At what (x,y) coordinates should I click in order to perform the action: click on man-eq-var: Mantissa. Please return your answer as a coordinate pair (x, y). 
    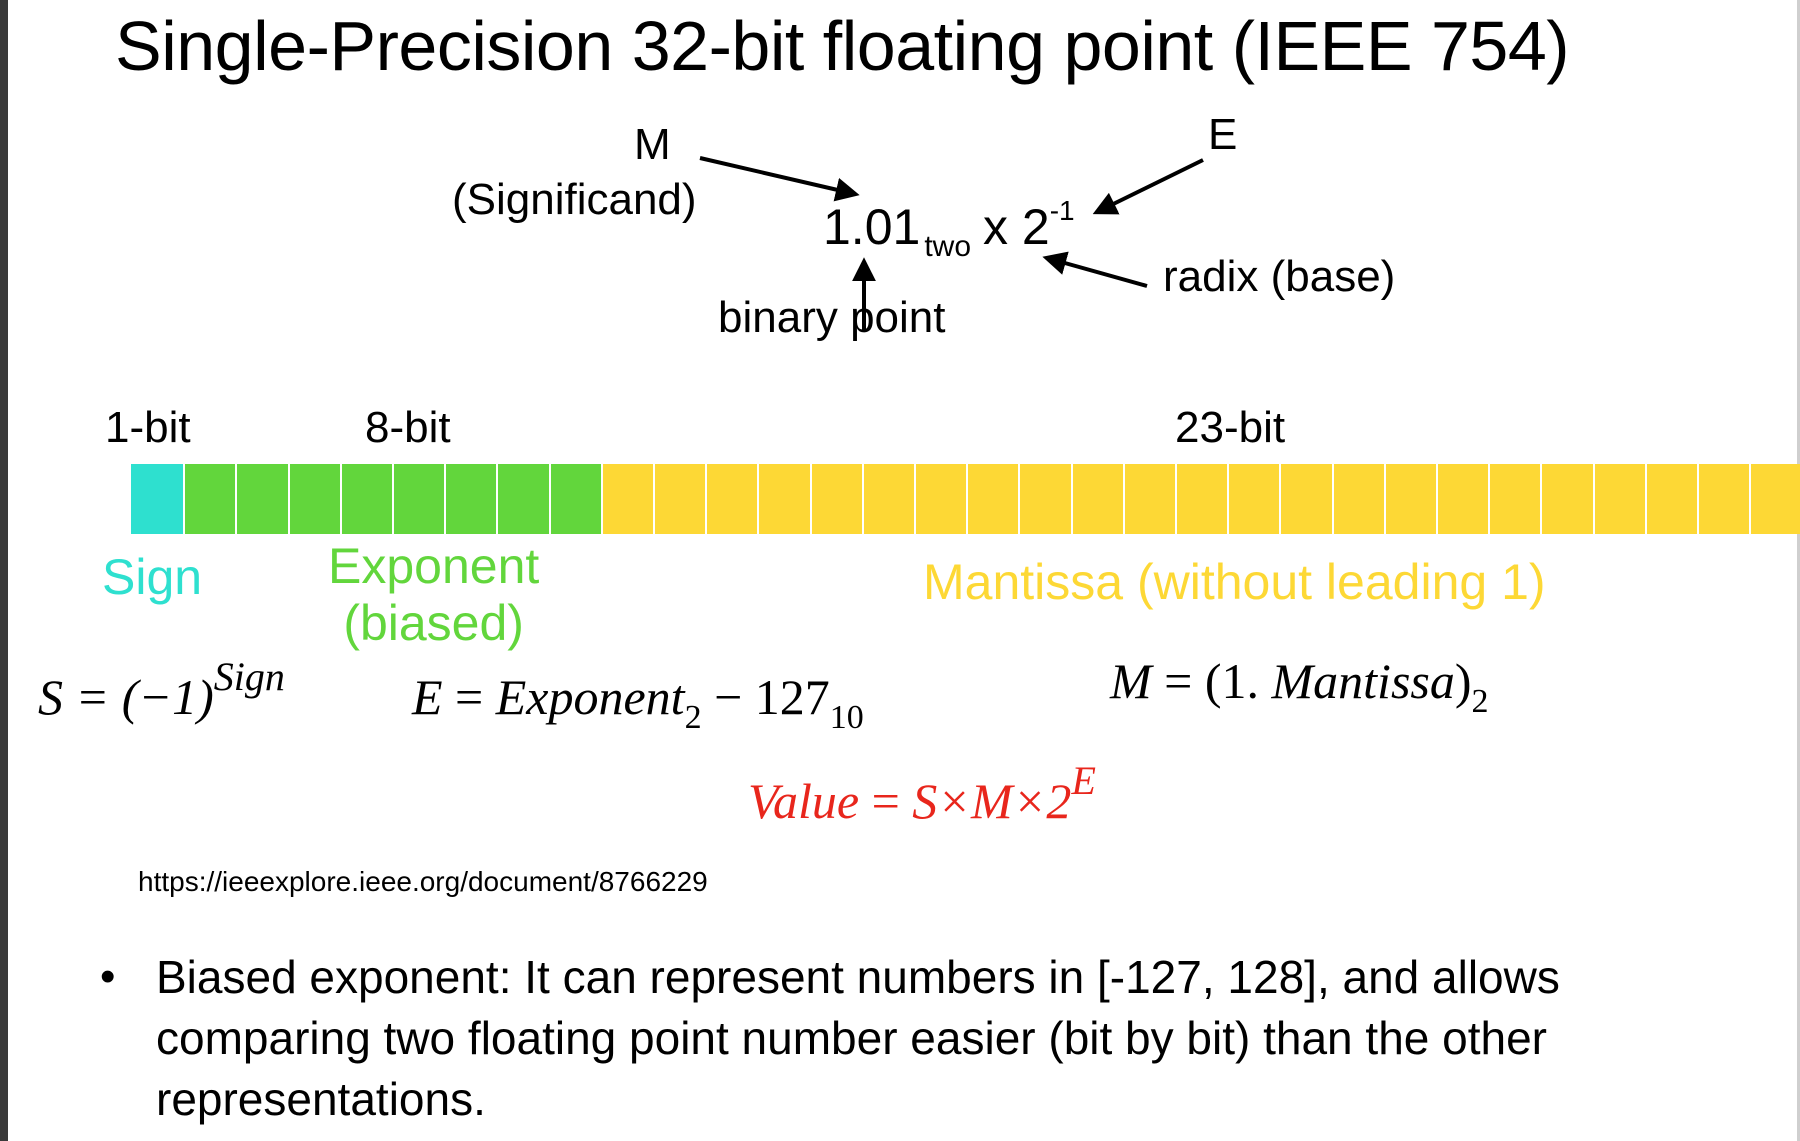
    Looking at the image, I should click on (1363, 681).